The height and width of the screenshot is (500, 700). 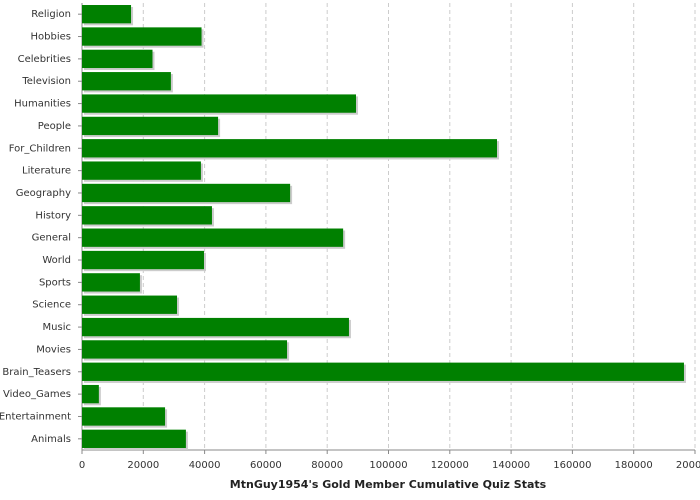 What do you see at coordinates (35, 416) in the screenshot?
I see `y-tick-label: Entertainment` at bounding box center [35, 416].